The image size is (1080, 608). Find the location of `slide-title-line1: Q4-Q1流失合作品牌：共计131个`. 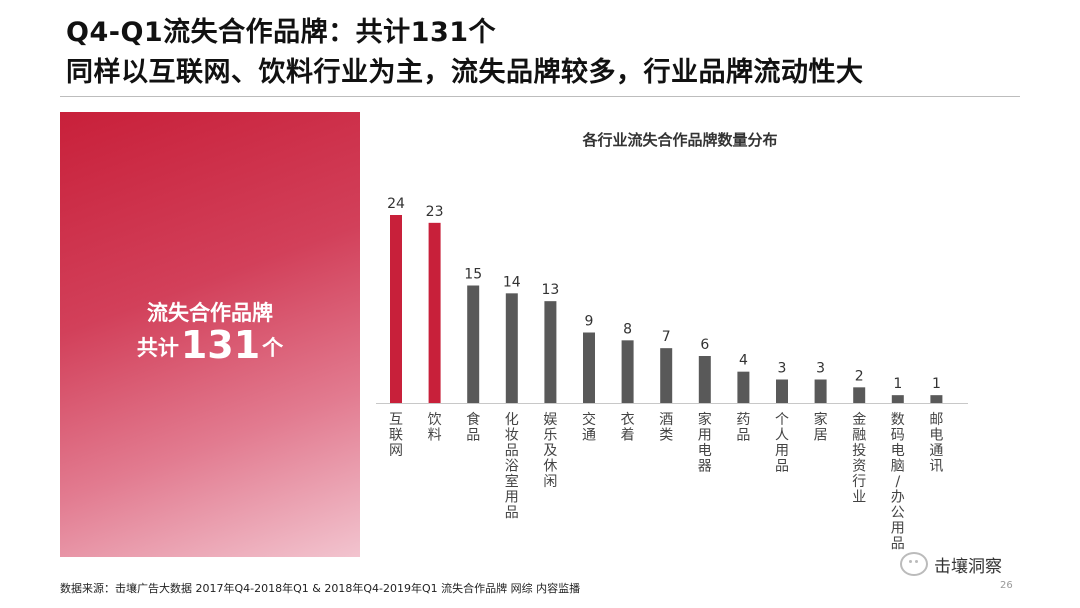

slide-title-line1: Q4-Q1流失合作品牌：共计131个 is located at coordinates (281, 32).